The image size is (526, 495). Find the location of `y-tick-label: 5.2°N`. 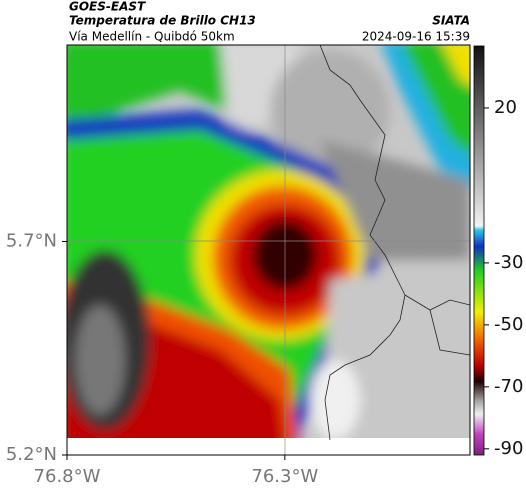

y-tick-label: 5.2°N is located at coordinates (31, 454).